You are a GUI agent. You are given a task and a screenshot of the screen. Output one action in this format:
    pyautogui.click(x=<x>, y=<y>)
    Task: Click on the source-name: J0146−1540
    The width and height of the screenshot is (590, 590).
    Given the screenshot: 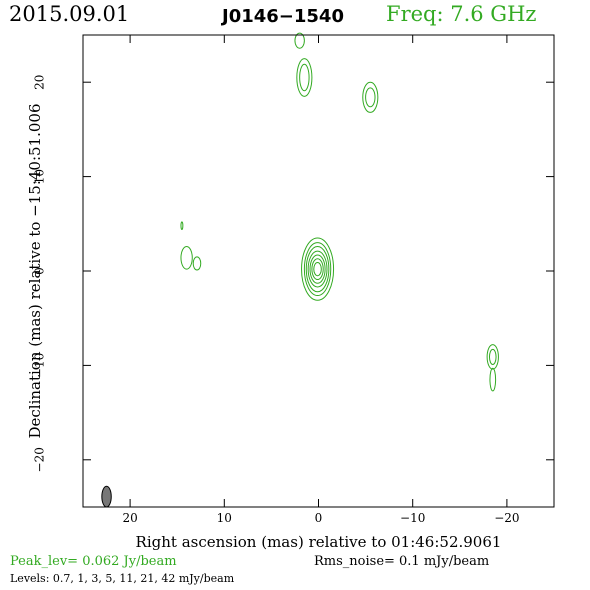 What is the action you would take?
    pyautogui.click(x=283, y=16)
    